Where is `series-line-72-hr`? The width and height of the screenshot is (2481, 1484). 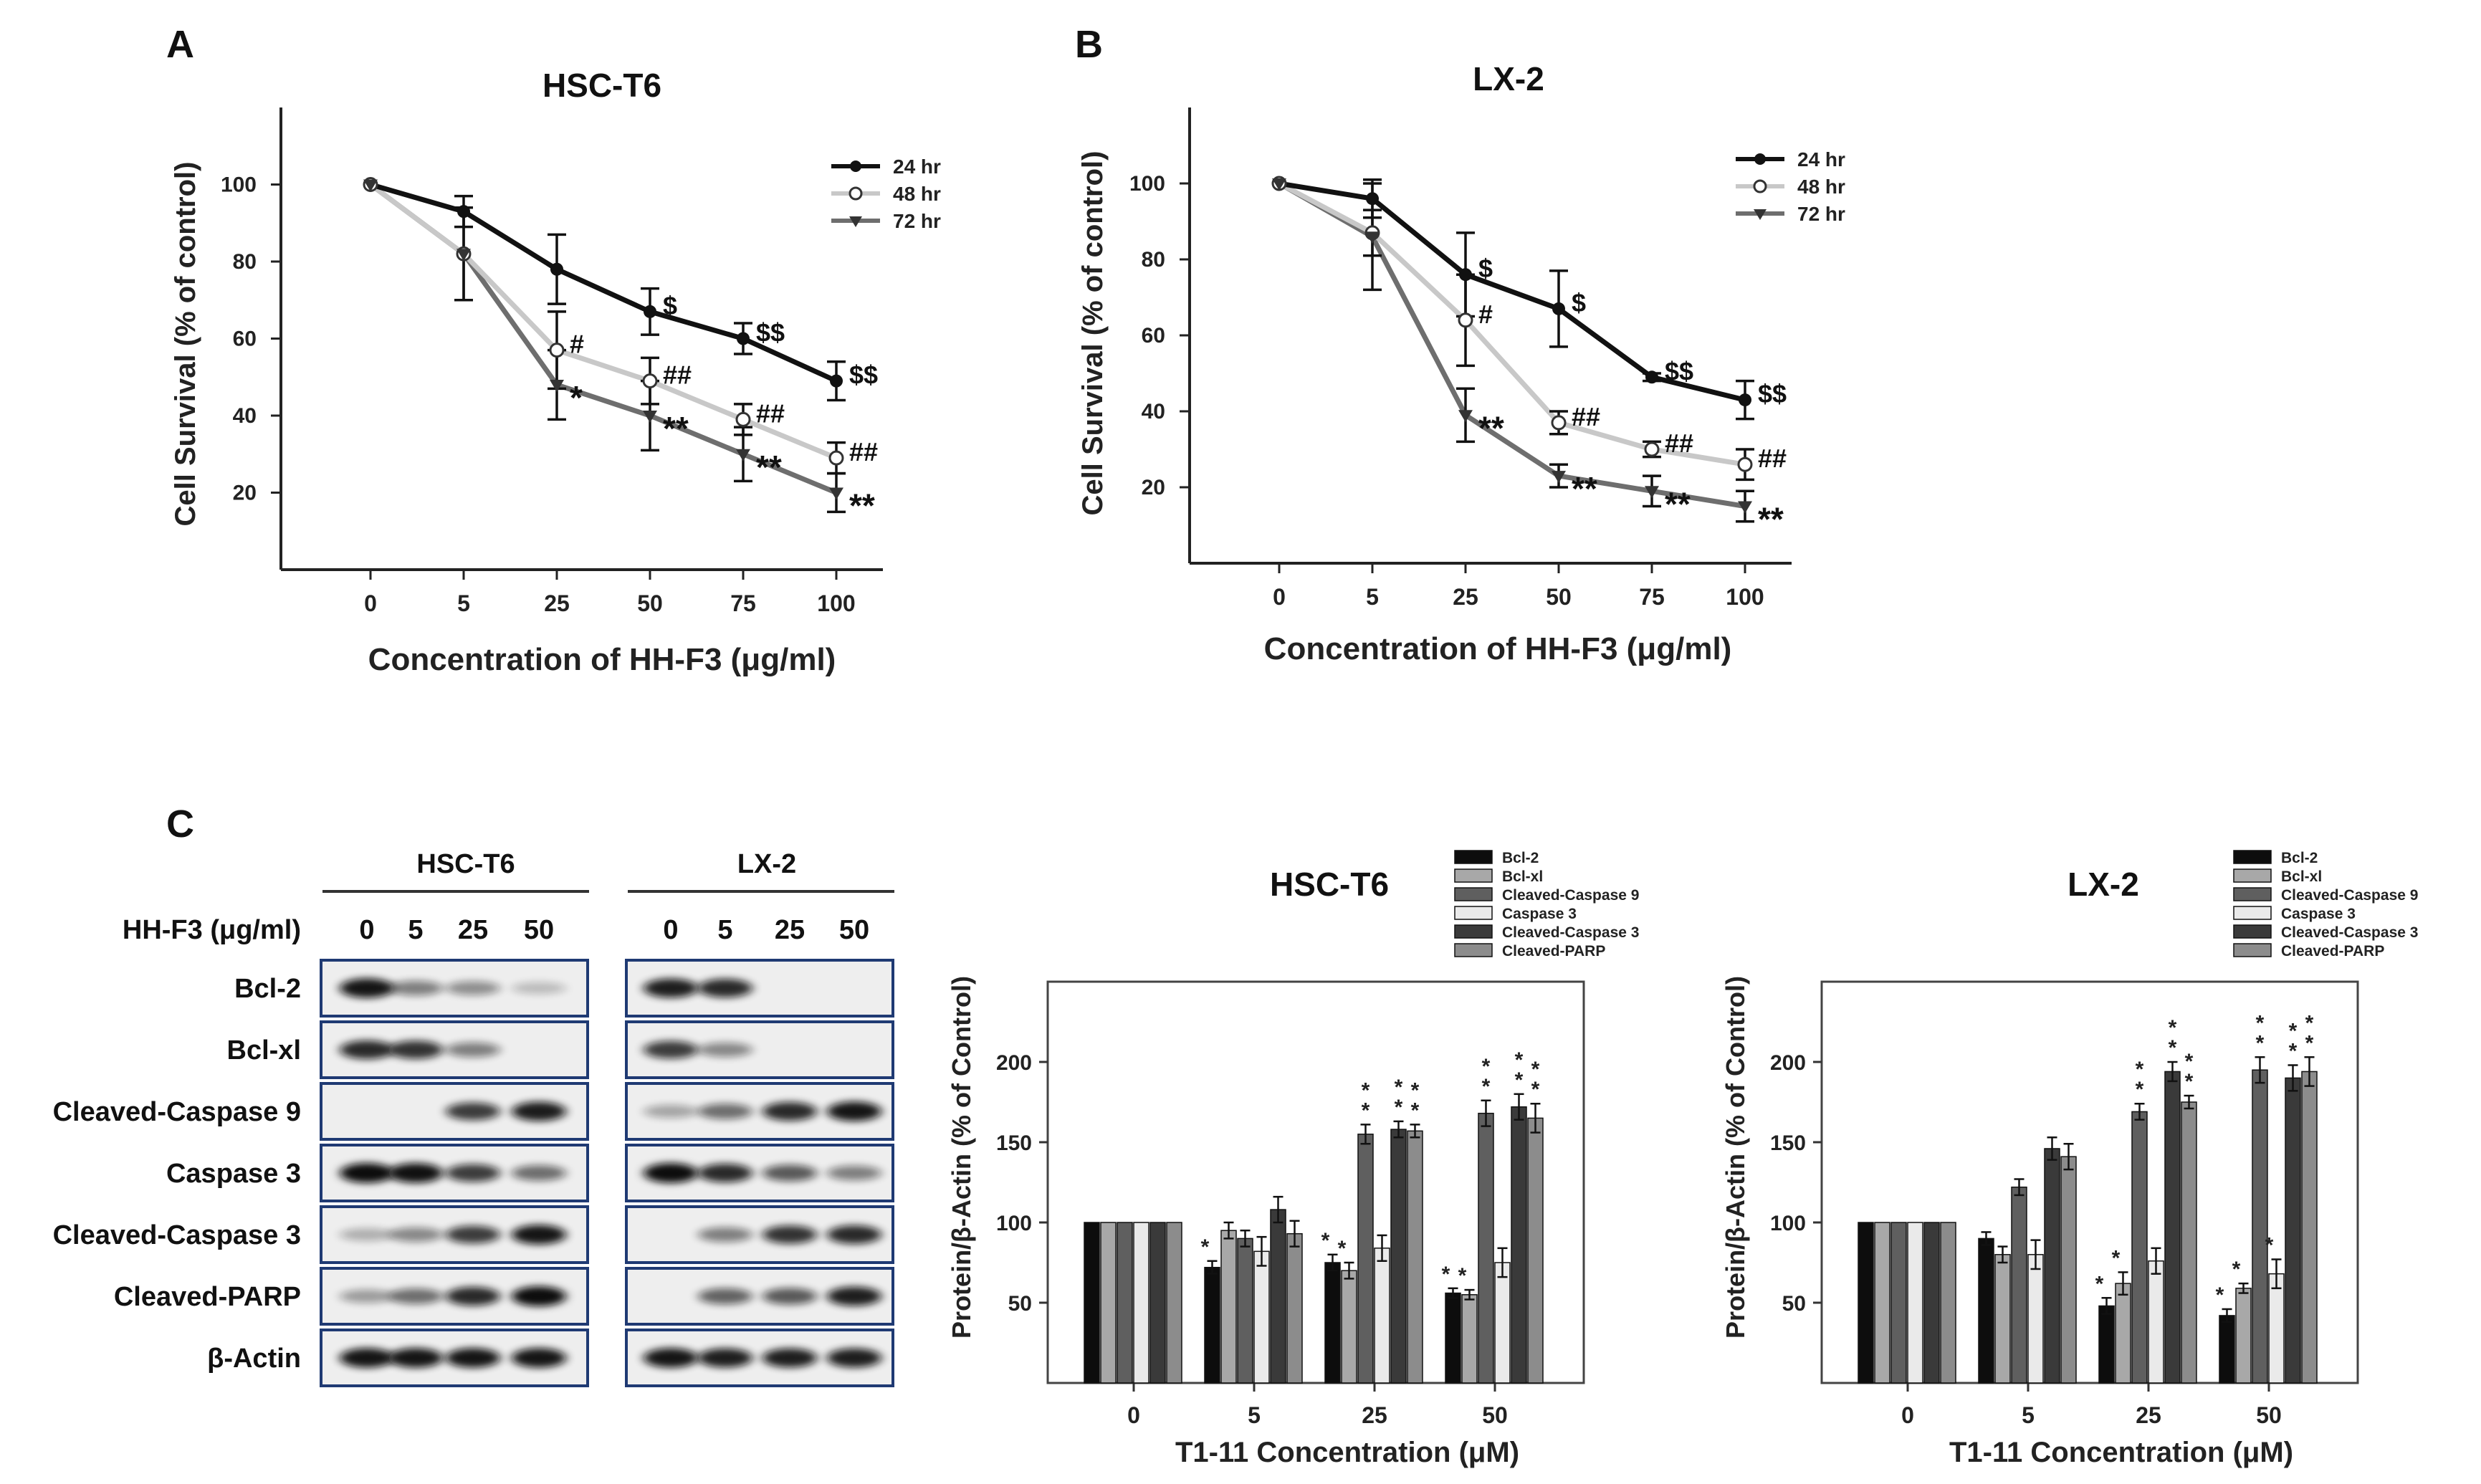
series-line-72-hr is located at coordinates (1512, 345).